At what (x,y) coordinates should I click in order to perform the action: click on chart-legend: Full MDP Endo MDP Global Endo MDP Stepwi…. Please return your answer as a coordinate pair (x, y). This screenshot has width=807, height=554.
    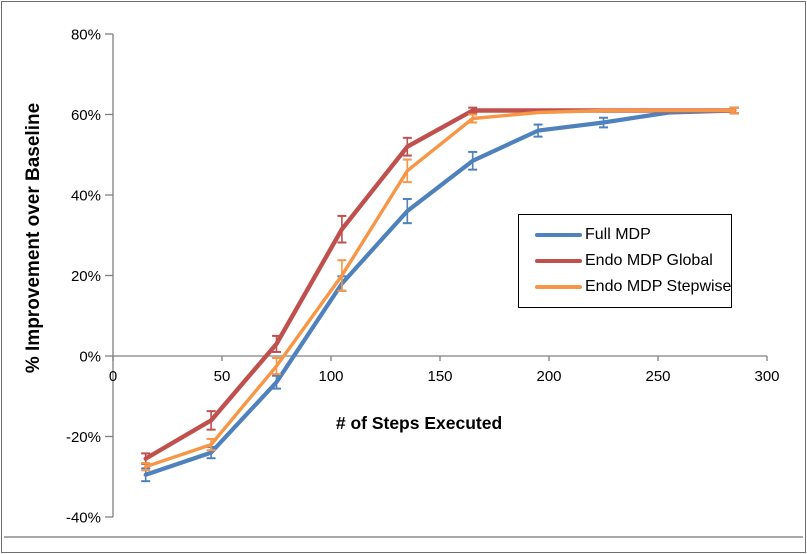
    Looking at the image, I should click on (625, 261).